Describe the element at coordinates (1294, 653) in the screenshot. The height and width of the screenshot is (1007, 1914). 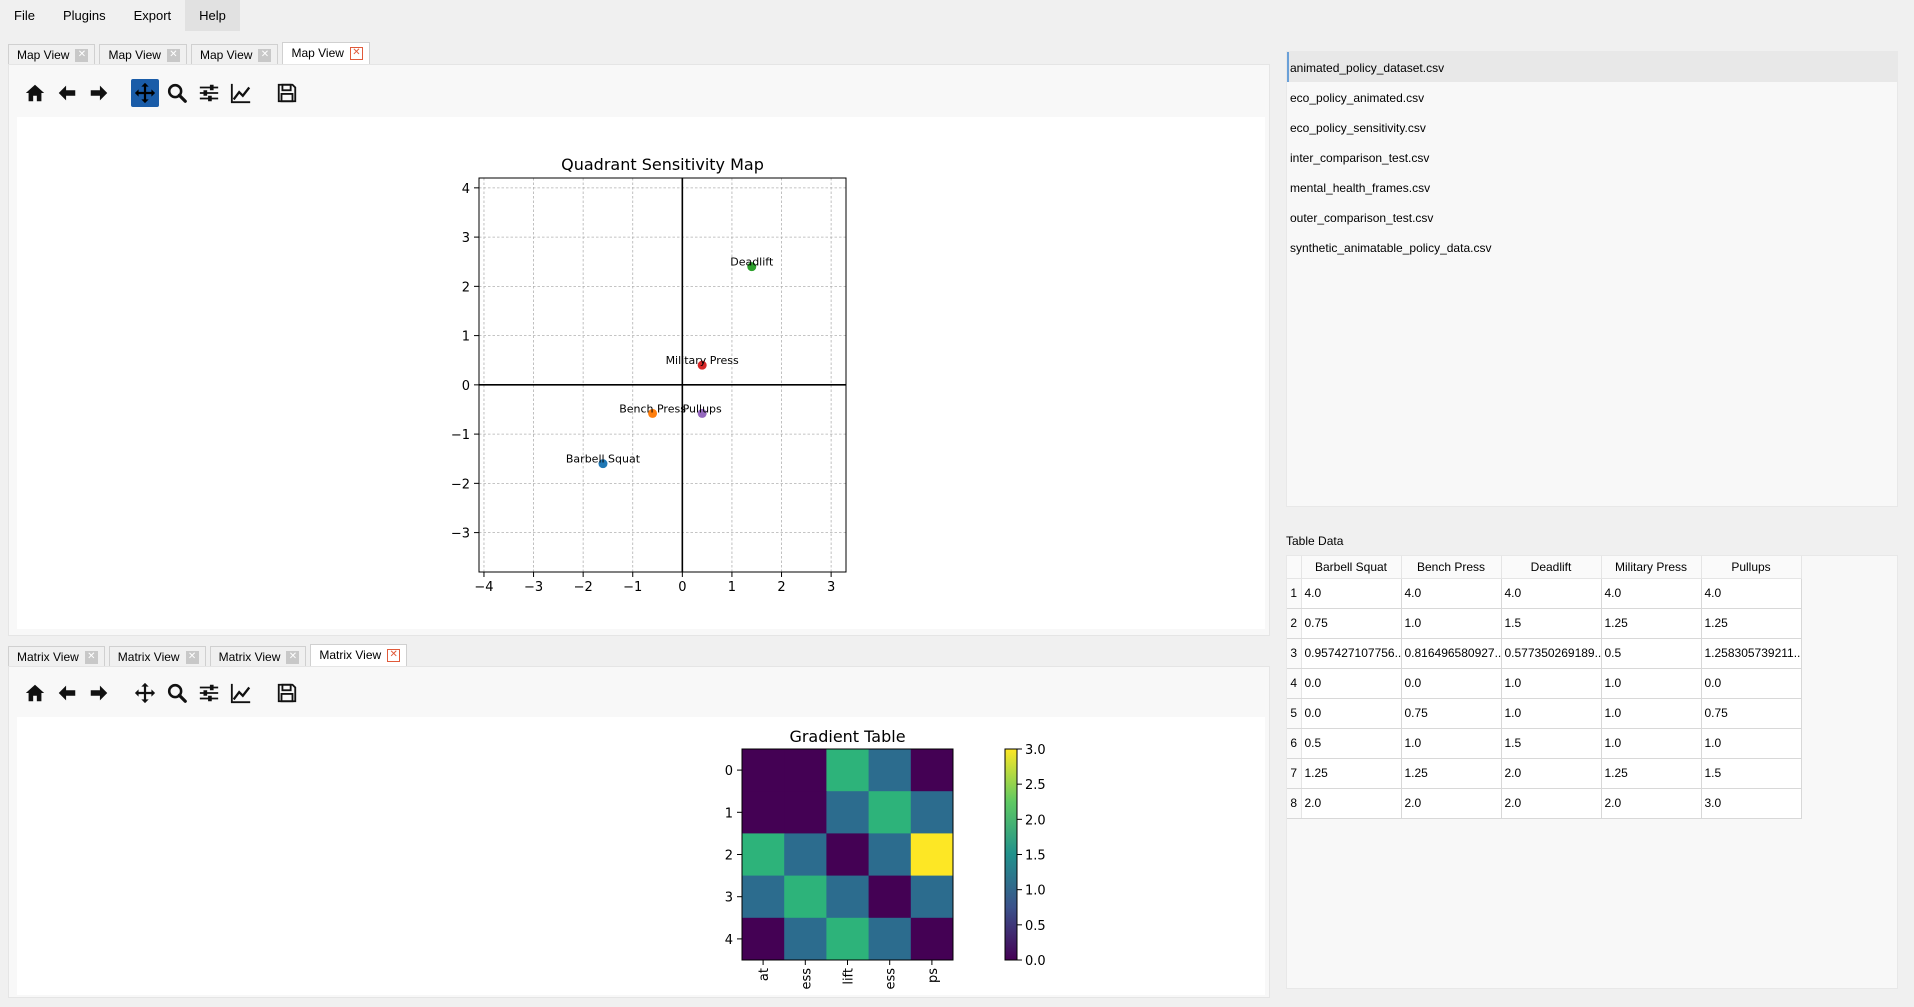
I see `row-header: 3` at that location.